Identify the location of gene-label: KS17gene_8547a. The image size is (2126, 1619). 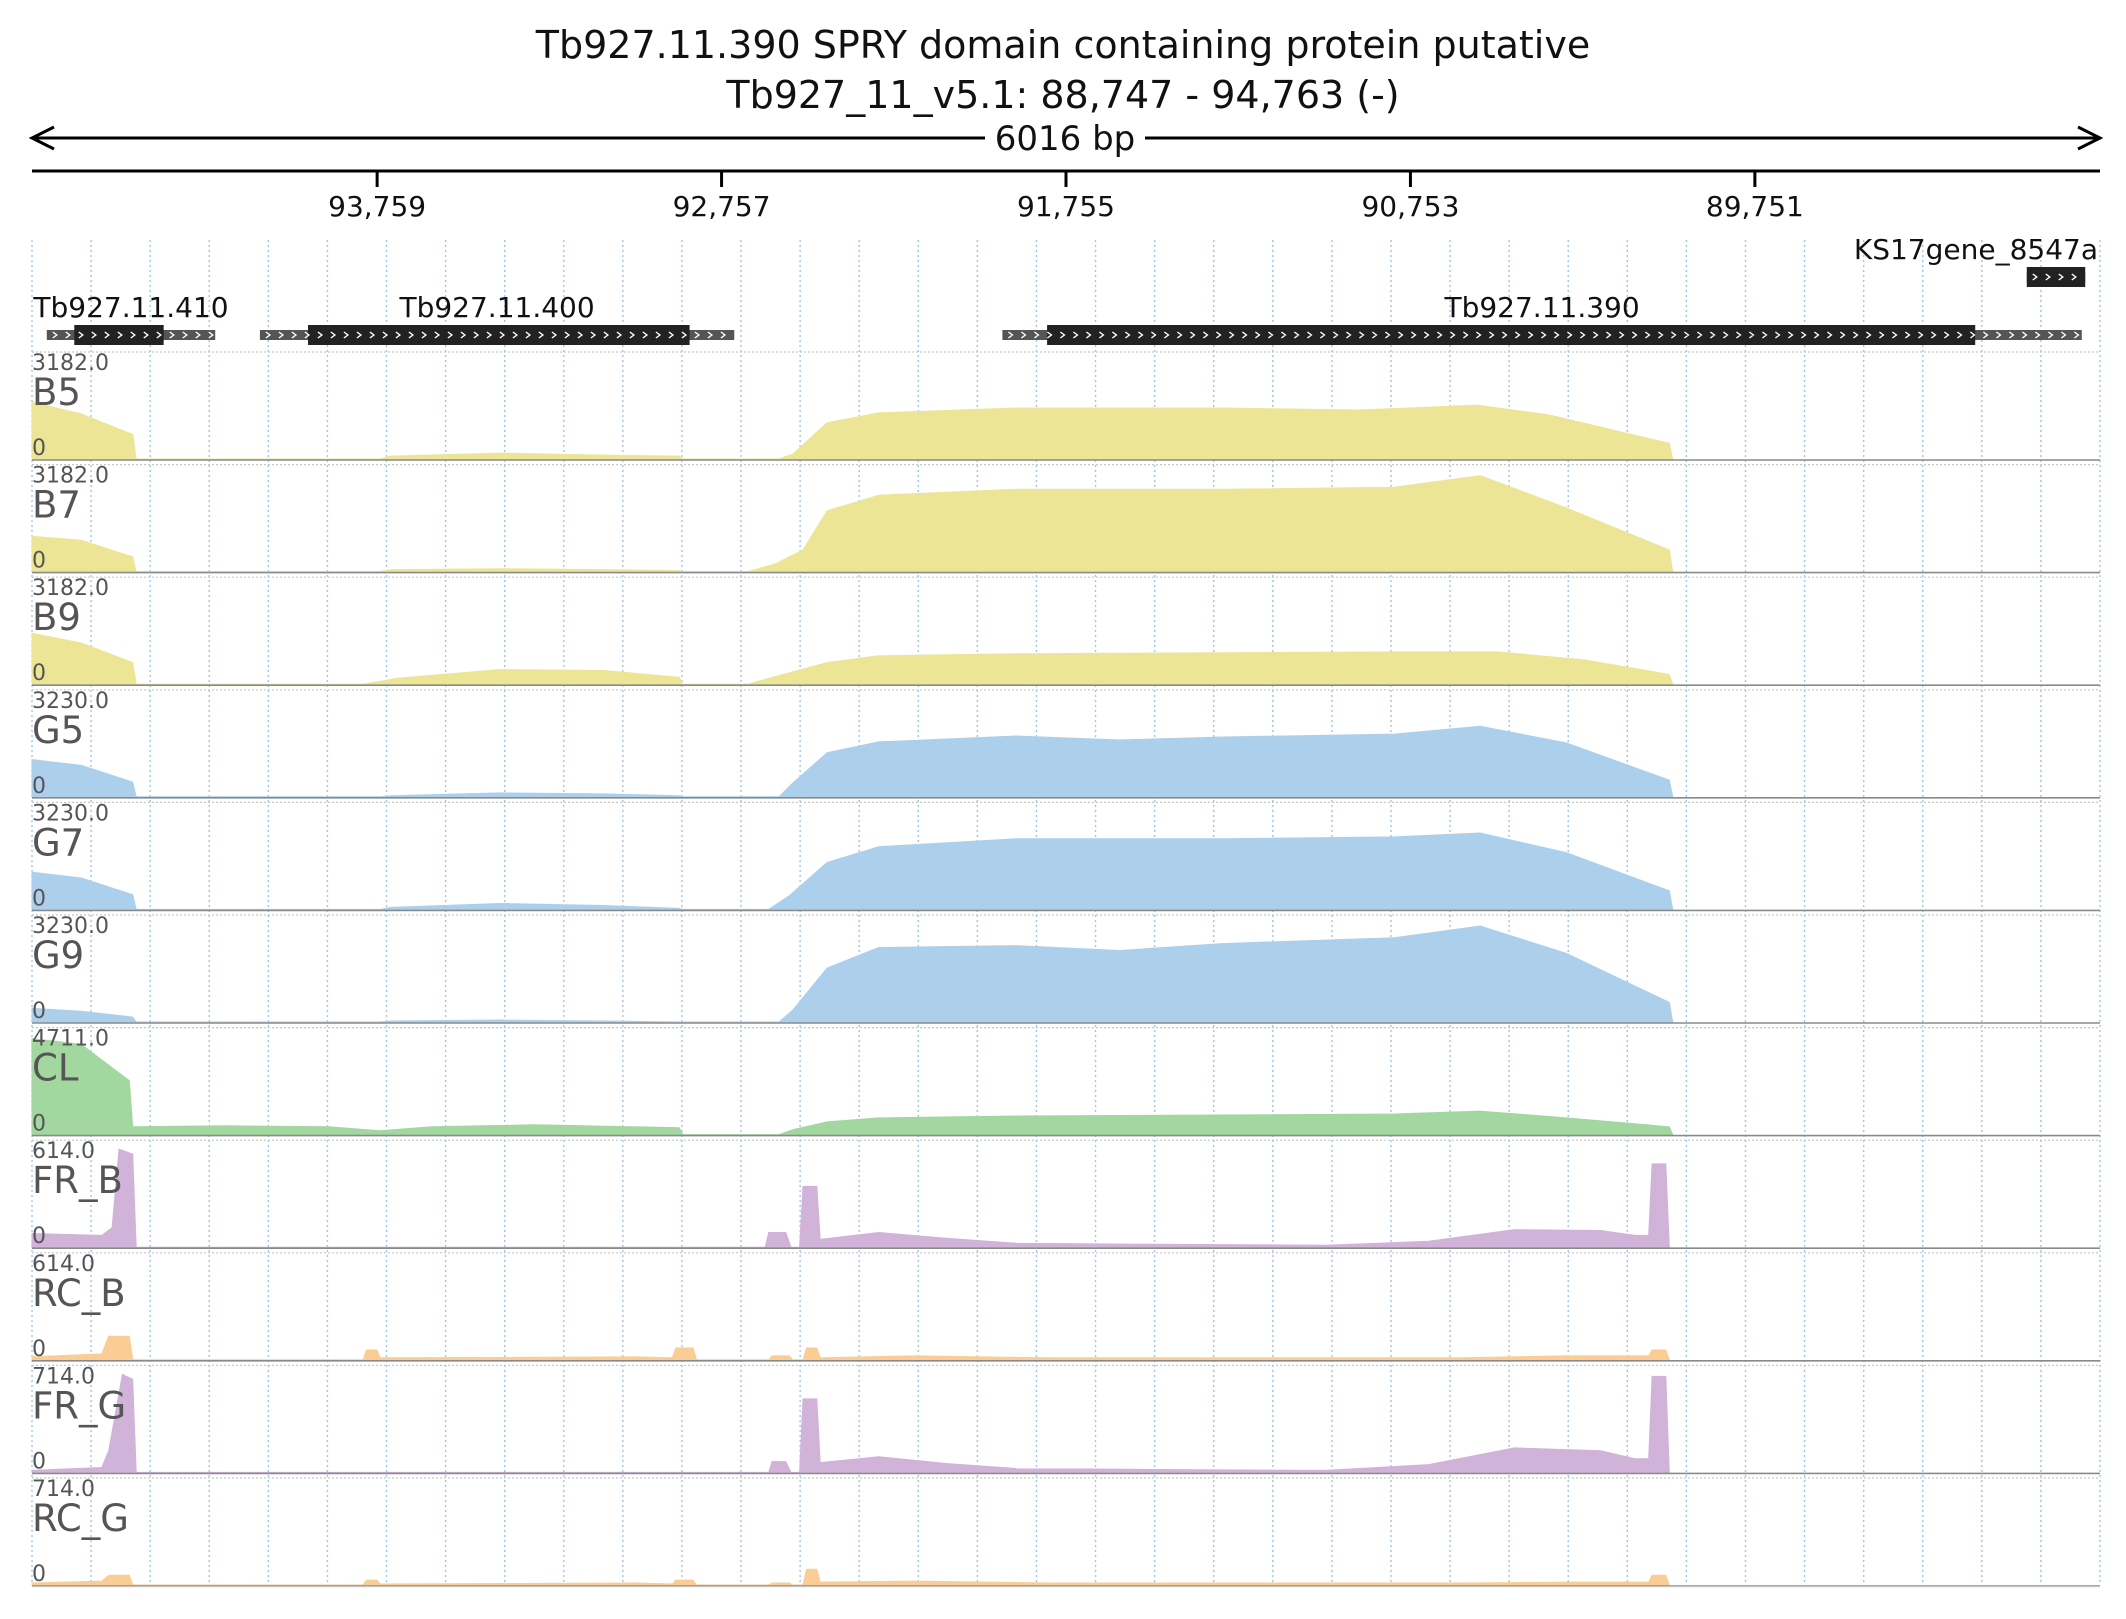
(1976, 249).